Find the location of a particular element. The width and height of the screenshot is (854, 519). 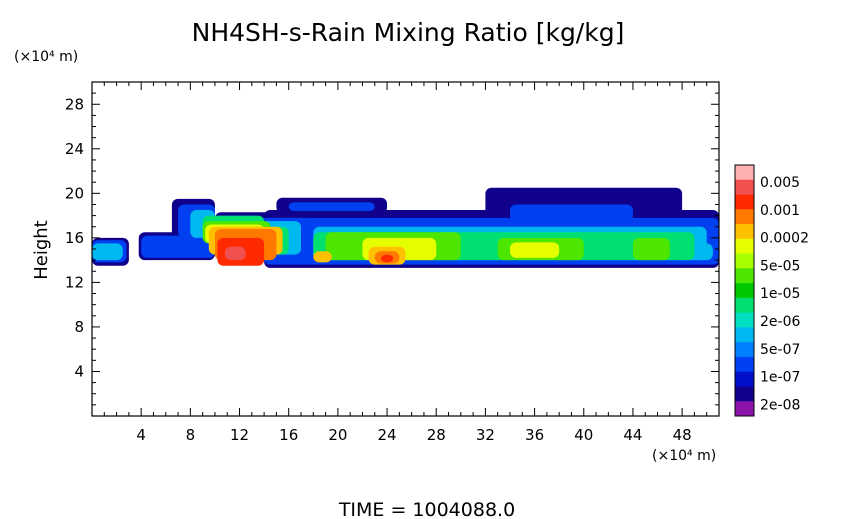

y-tick-label: 4 is located at coordinates (79, 371).